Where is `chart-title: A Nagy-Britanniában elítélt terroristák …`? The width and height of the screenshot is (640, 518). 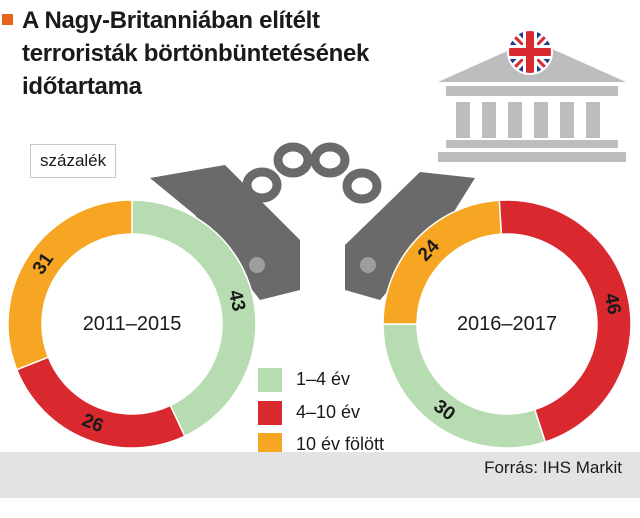
chart-title: A Nagy-Britanniában elítélt terroristák … is located at coordinates (196, 53).